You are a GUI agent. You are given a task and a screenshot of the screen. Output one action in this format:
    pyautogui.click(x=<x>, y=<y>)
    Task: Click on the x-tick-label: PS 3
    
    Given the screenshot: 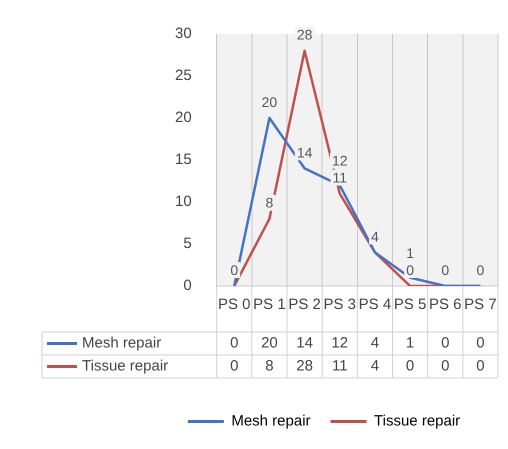 What is the action you would take?
    pyautogui.click(x=339, y=305)
    